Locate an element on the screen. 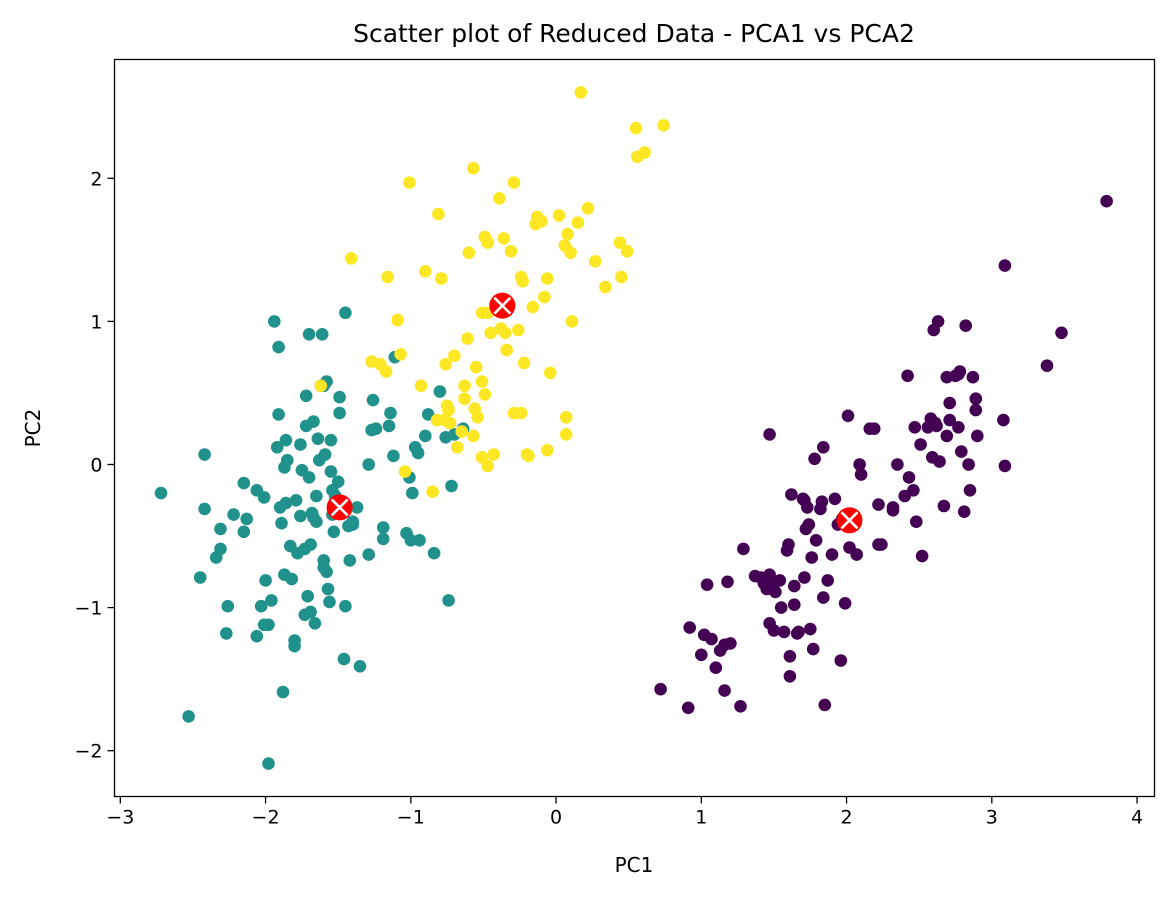 Image resolution: width=1174 pixels, height=898 pixels. x-axis-label: PC1 is located at coordinates (634, 865).